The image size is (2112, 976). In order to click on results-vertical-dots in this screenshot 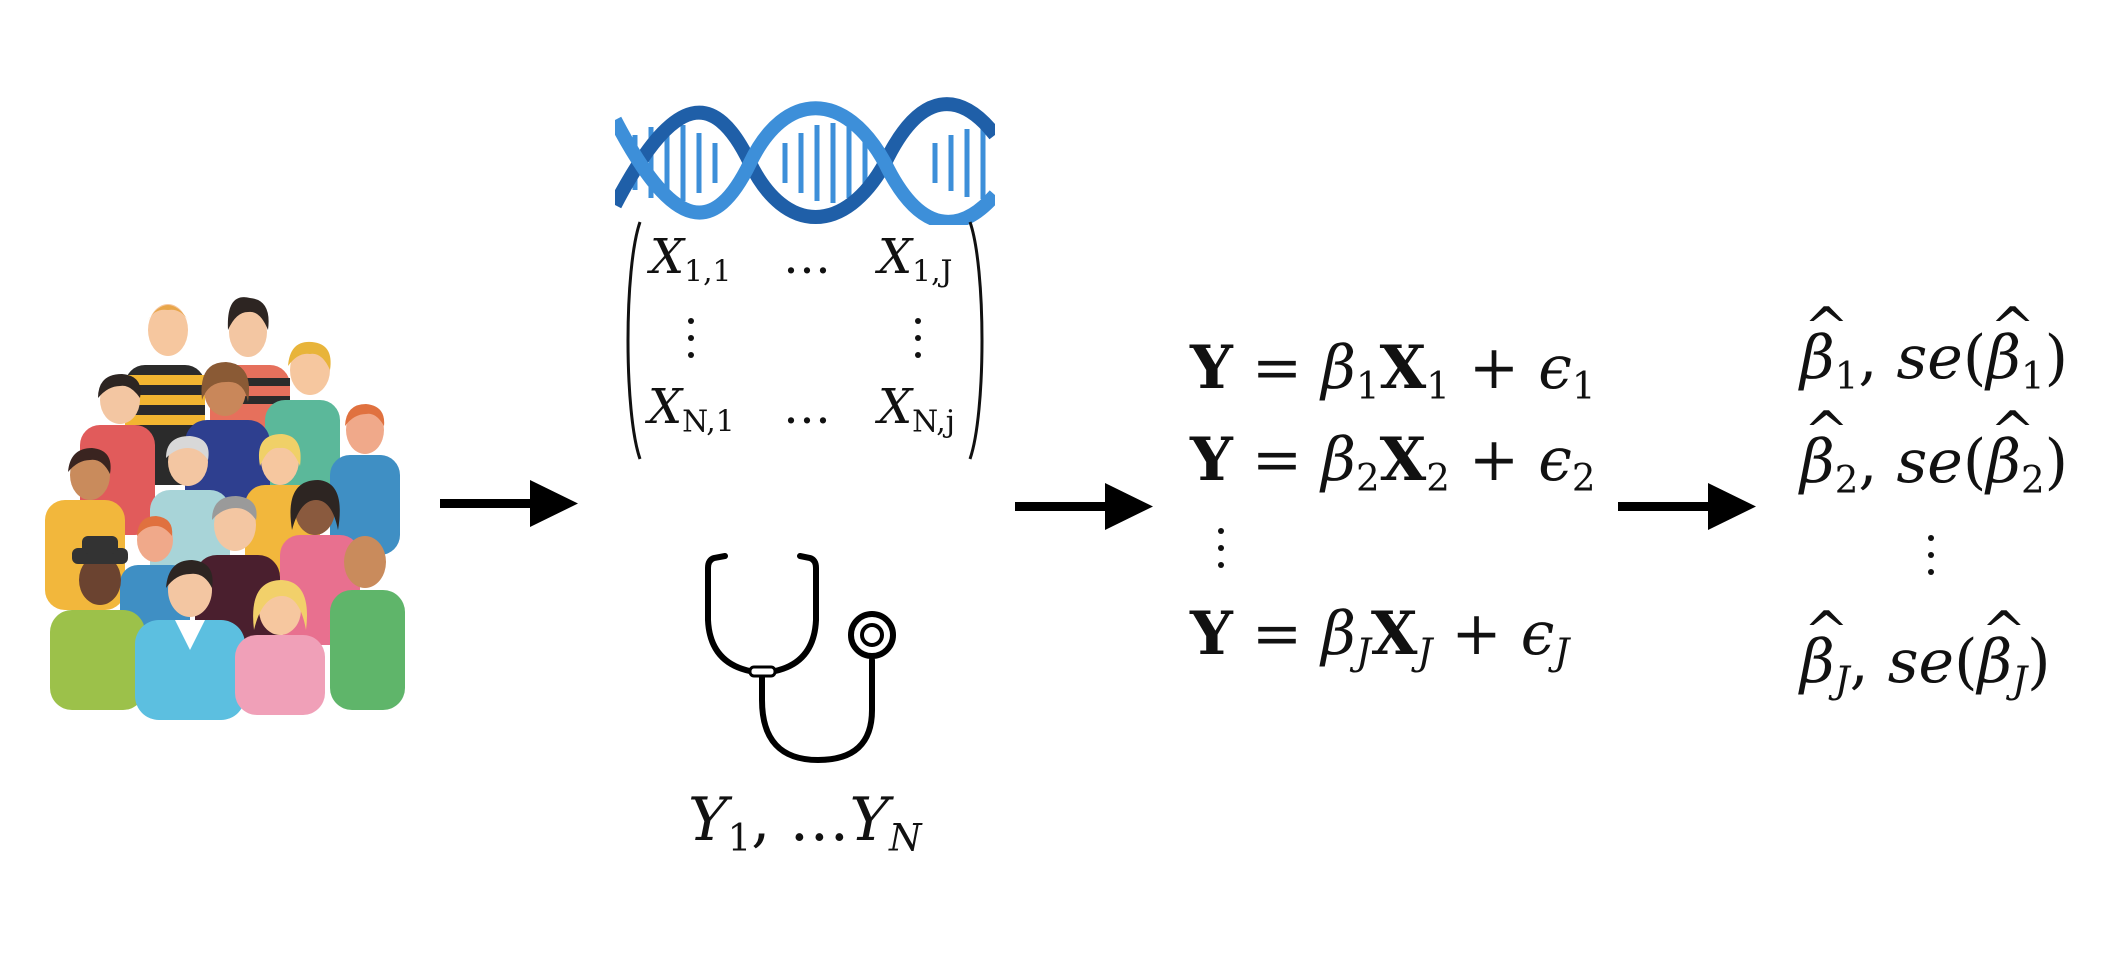, I will do `click(1931, 558)`.